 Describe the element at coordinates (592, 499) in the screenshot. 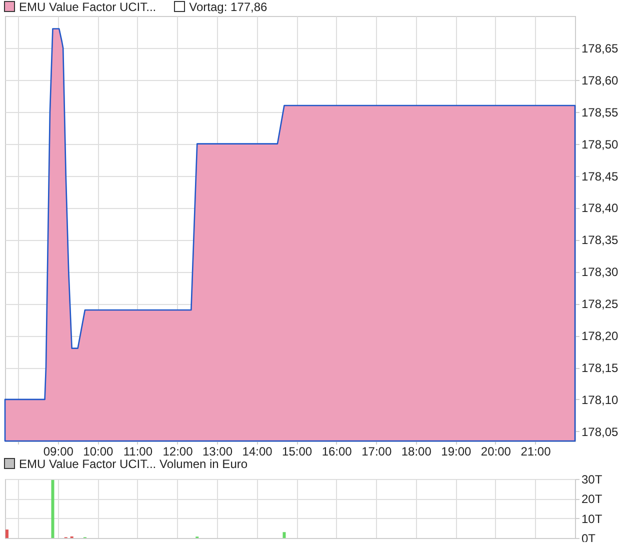

I see `y-tick-label: 20T` at that location.